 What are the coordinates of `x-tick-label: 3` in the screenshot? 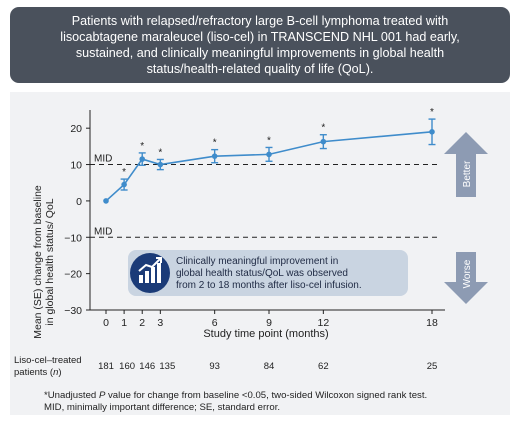 It's located at (160, 323).